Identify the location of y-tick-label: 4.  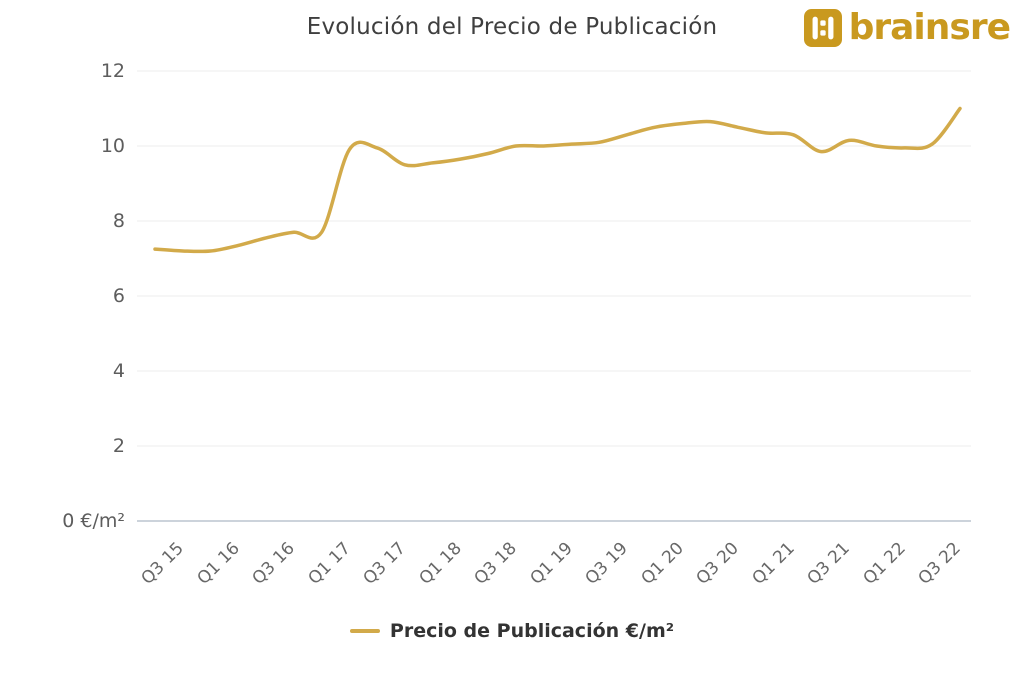
(118, 371).